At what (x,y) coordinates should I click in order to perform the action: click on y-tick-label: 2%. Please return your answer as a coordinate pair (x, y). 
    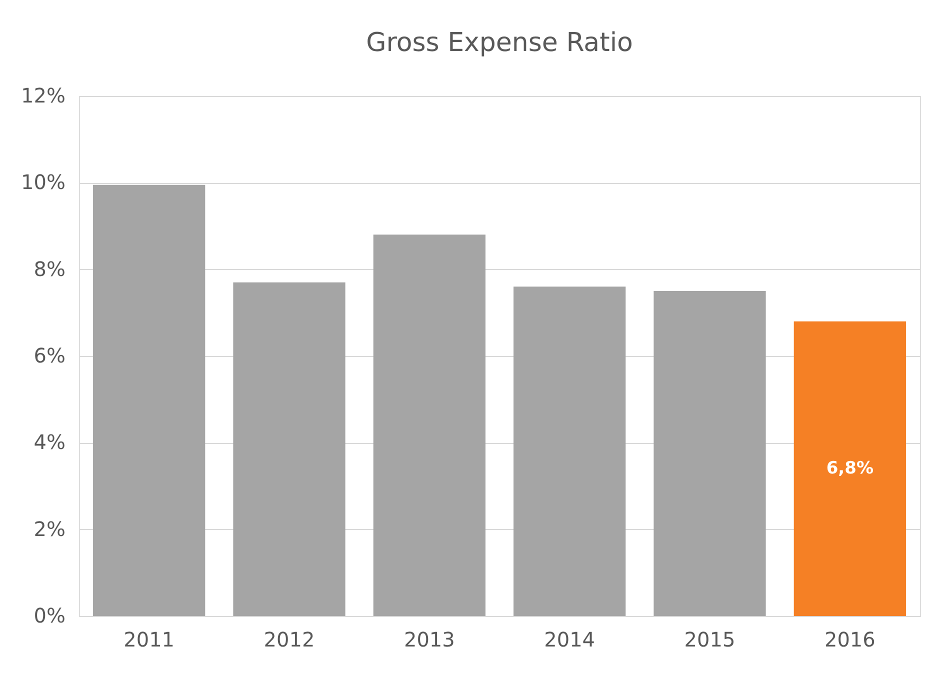
    Looking at the image, I should click on (50, 528).